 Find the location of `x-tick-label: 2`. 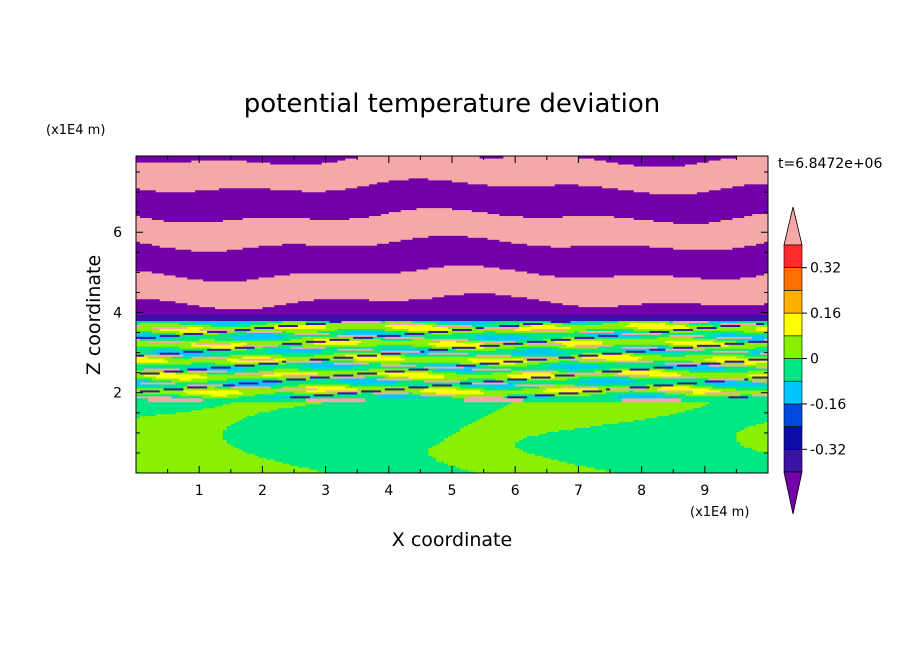

x-tick-label: 2 is located at coordinates (262, 491).